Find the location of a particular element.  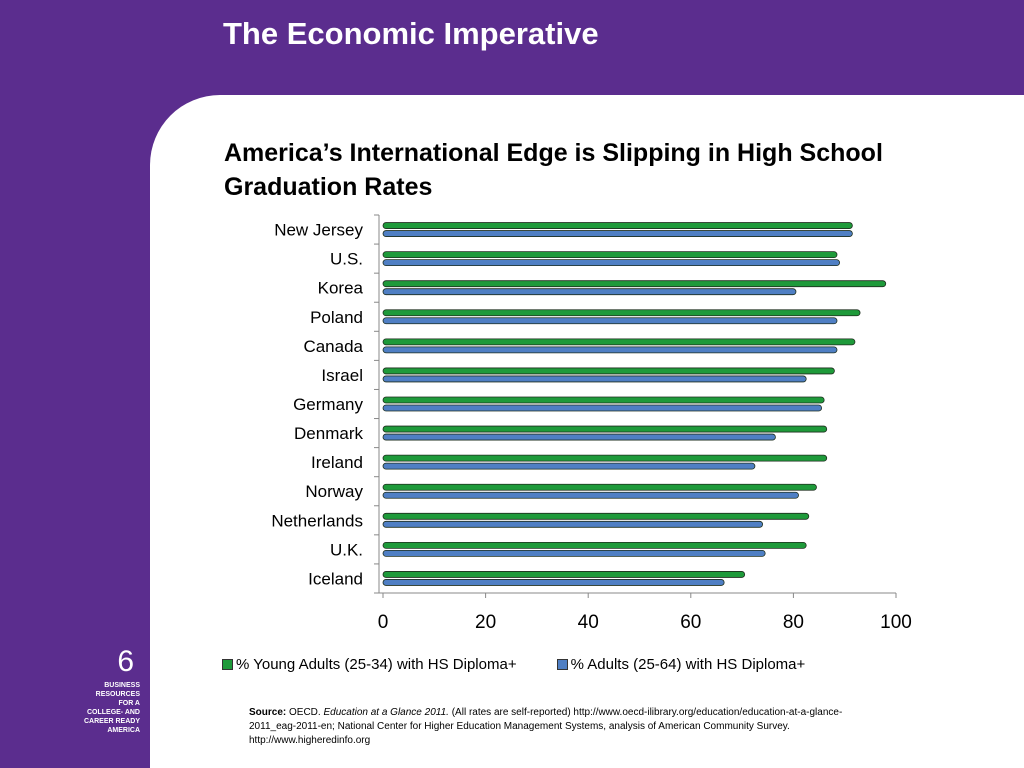

org-line: AMERICA is located at coordinates (123, 730).